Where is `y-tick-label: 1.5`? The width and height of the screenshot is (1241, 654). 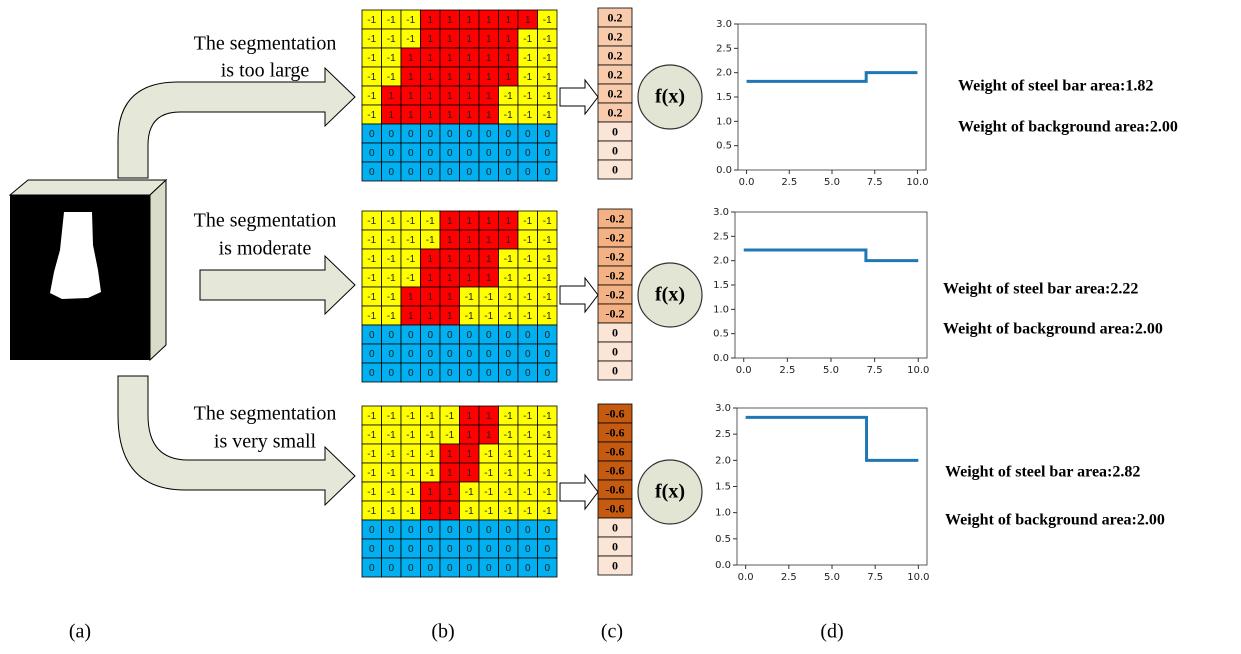 y-tick-label: 1.5 is located at coordinates (724, 97).